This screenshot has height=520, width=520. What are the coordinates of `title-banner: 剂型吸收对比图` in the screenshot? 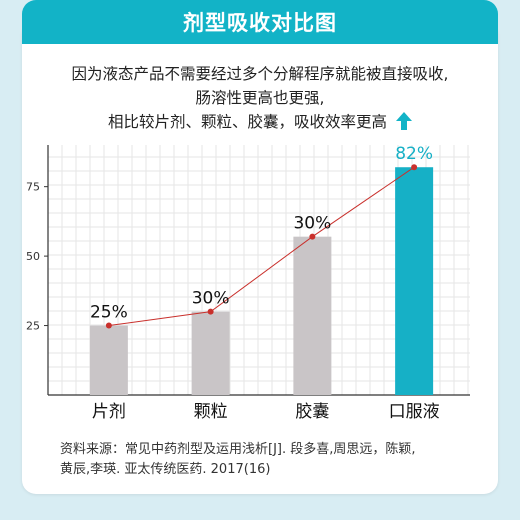 It's located at (260, 22).